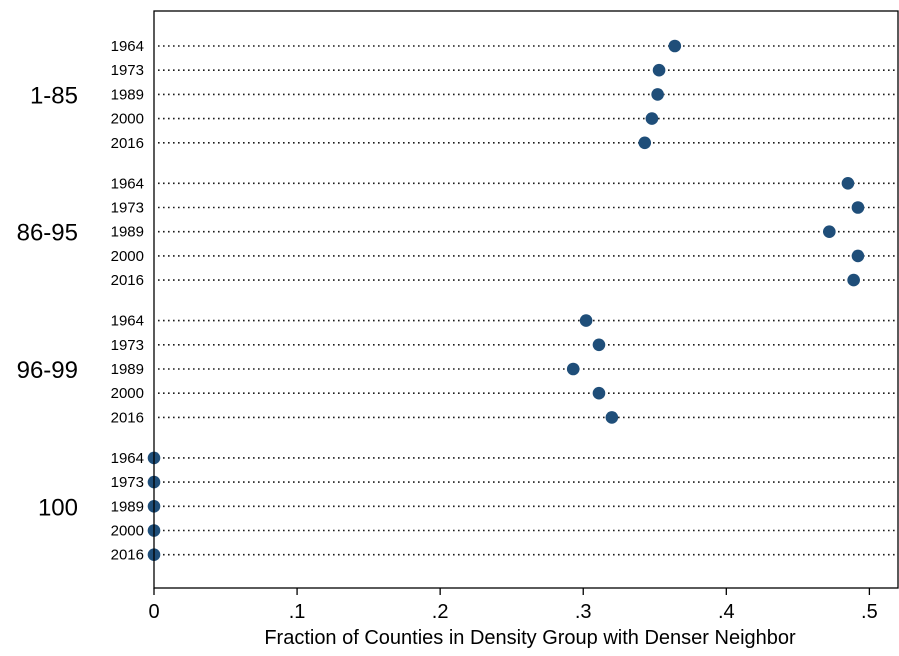 This screenshot has width=899, height=656. What do you see at coordinates (440, 612) in the screenshot?
I see `x-tick-label: .2` at bounding box center [440, 612].